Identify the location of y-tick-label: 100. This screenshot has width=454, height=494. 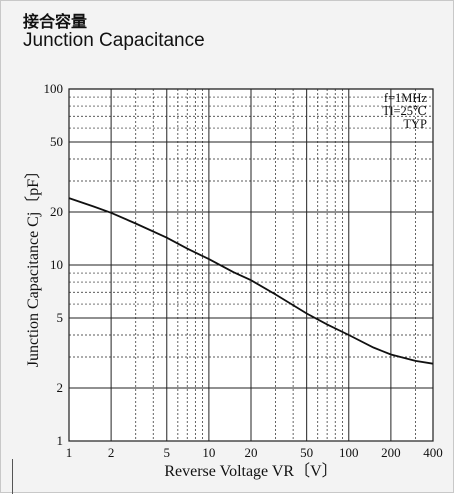
(54, 88).